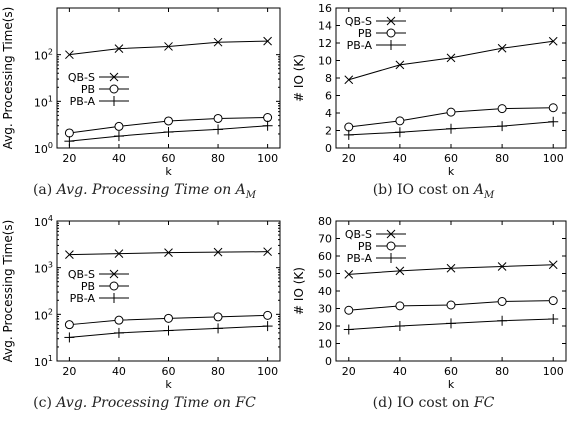 The width and height of the screenshot is (578, 427). Describe the element at coordinates (43, 268) in the screenshot. I see `y-tick-label: 10³` at that location.